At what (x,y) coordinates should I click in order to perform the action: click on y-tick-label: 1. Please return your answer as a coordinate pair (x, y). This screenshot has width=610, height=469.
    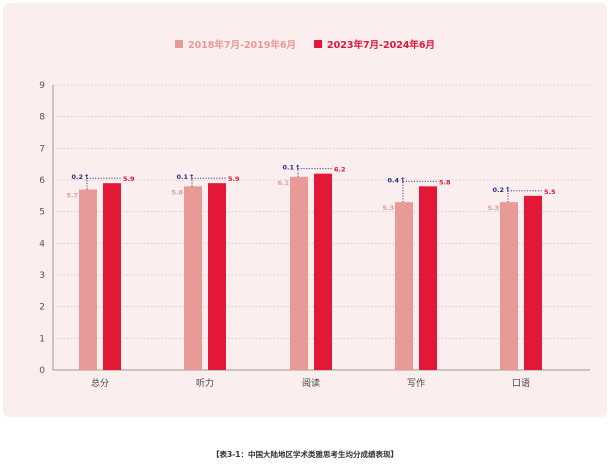
    Looking at the image, I should click on (42, 339).